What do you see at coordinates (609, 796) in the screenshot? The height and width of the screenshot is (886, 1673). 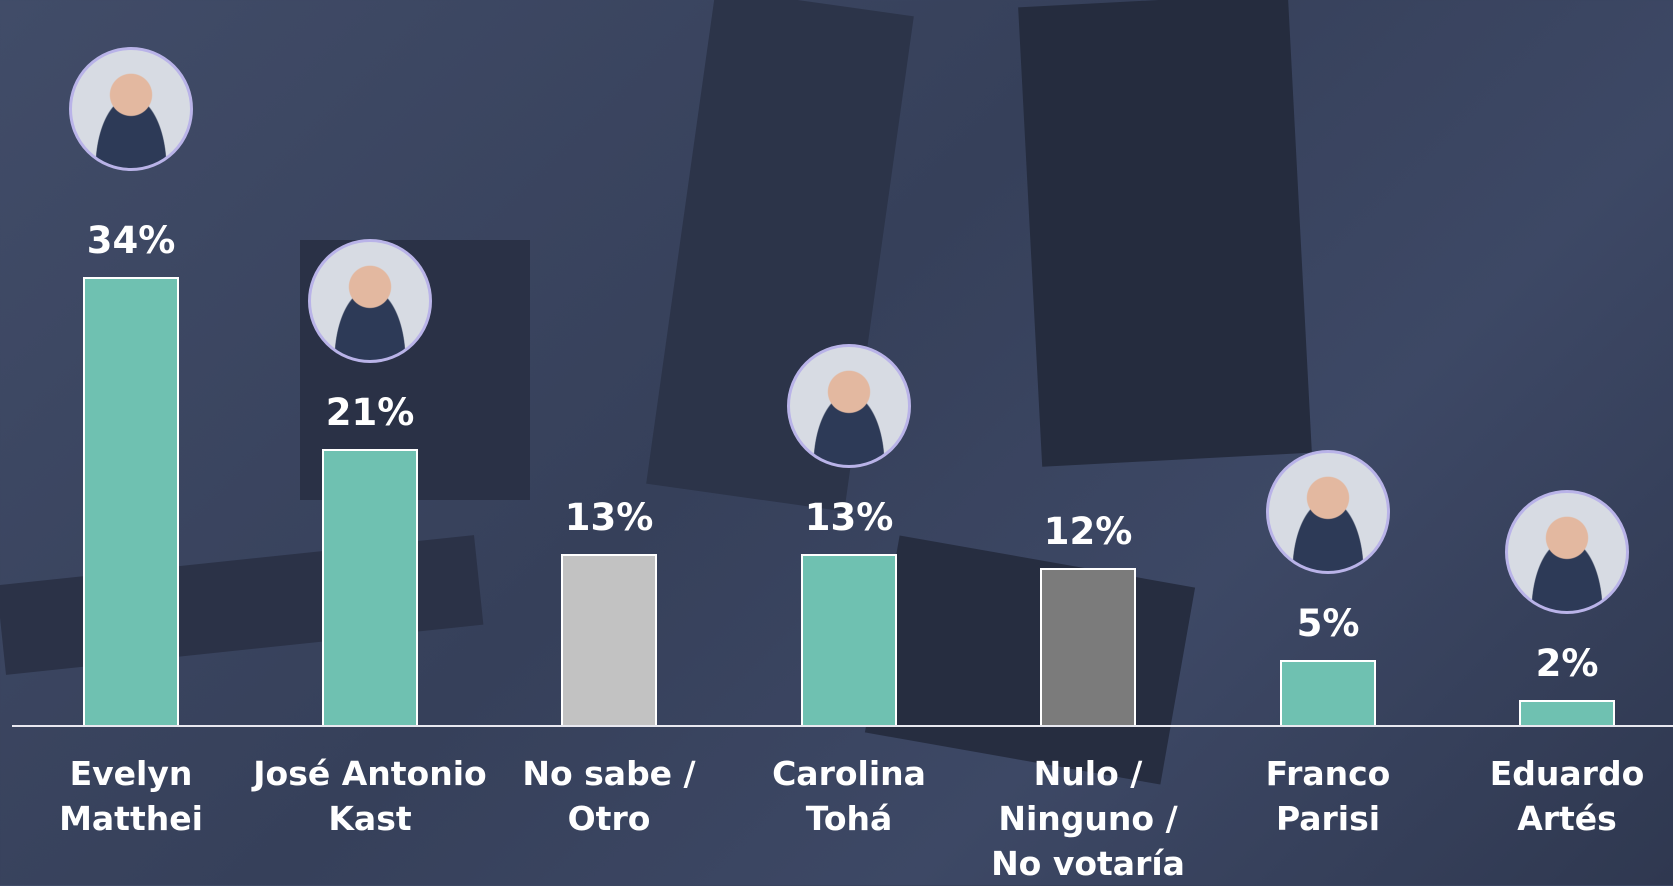 I see `x-tick-label: No sabe / Otro` at bounding box center [609, 796].